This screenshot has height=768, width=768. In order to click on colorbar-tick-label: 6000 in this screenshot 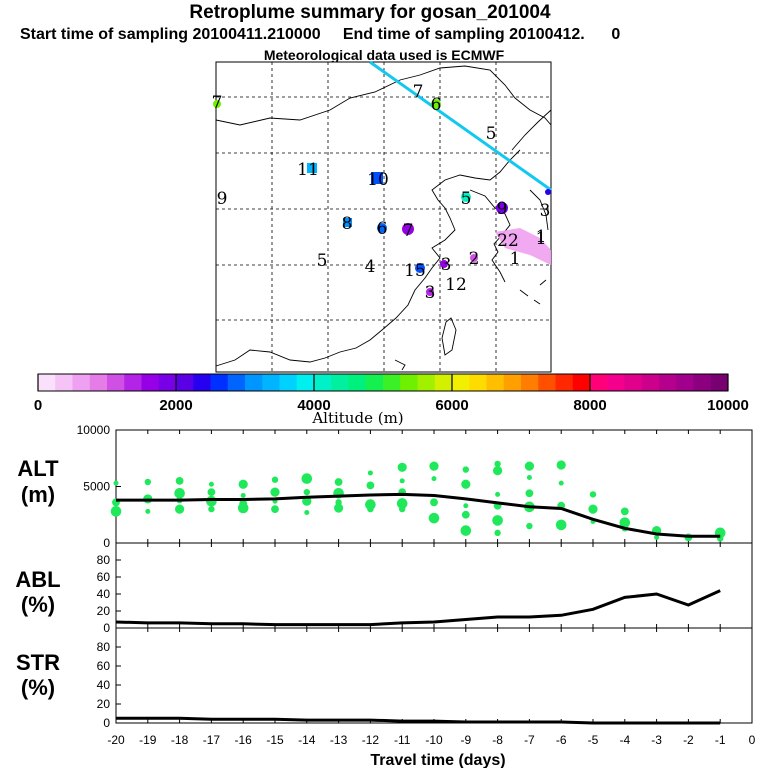, I will do `click(451, 405)`.